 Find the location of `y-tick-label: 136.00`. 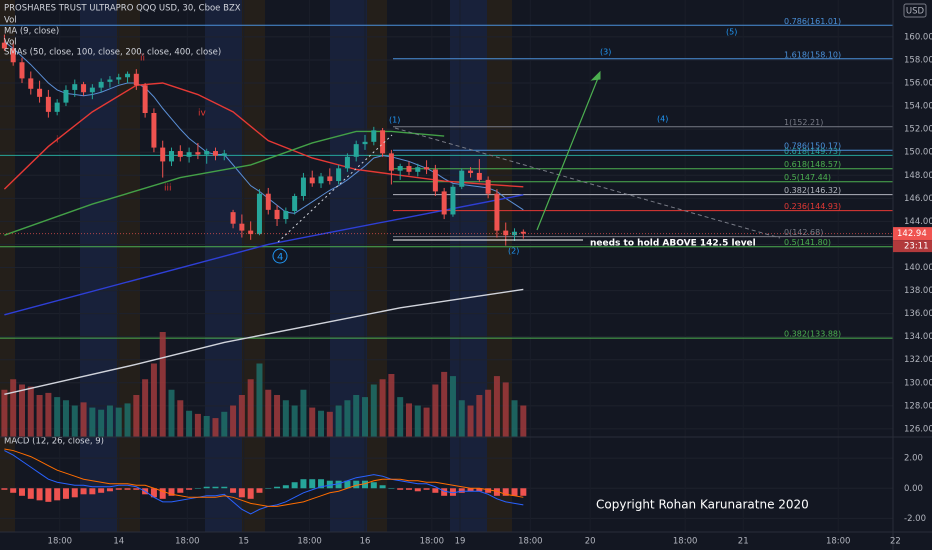

y-tick-label: 136.00 is located at coordinates (918, 314).